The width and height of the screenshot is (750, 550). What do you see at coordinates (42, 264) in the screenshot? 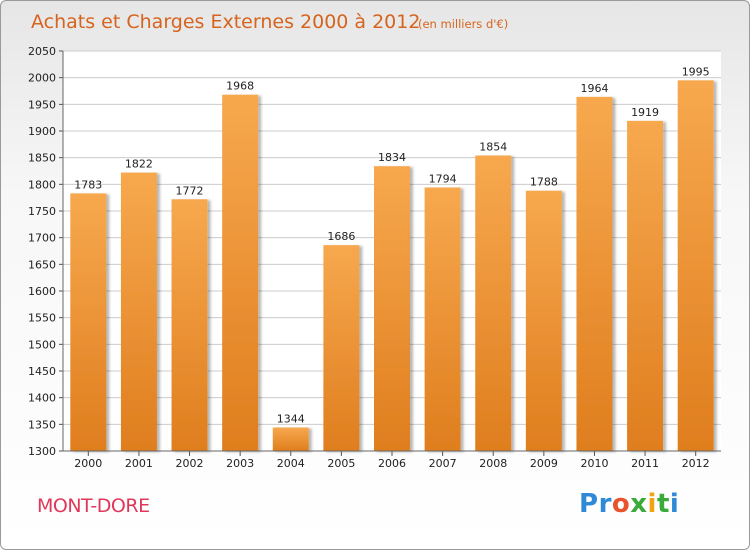
I see `y-tick-label: 1650` at bounding box center [42, 264].